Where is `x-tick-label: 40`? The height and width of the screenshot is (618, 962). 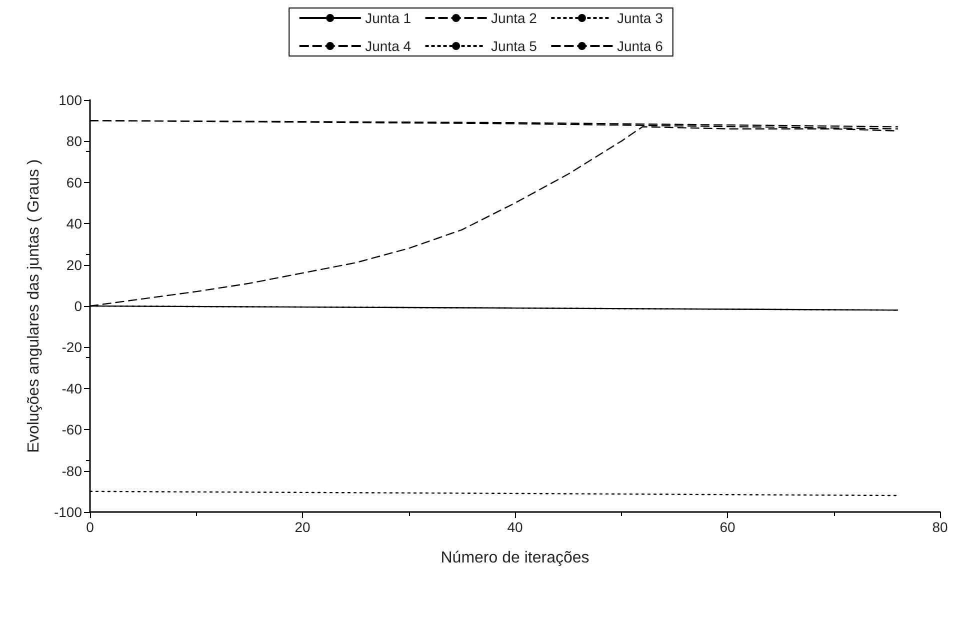
x-tick-label: 40 is located at coordinates (515, 527).